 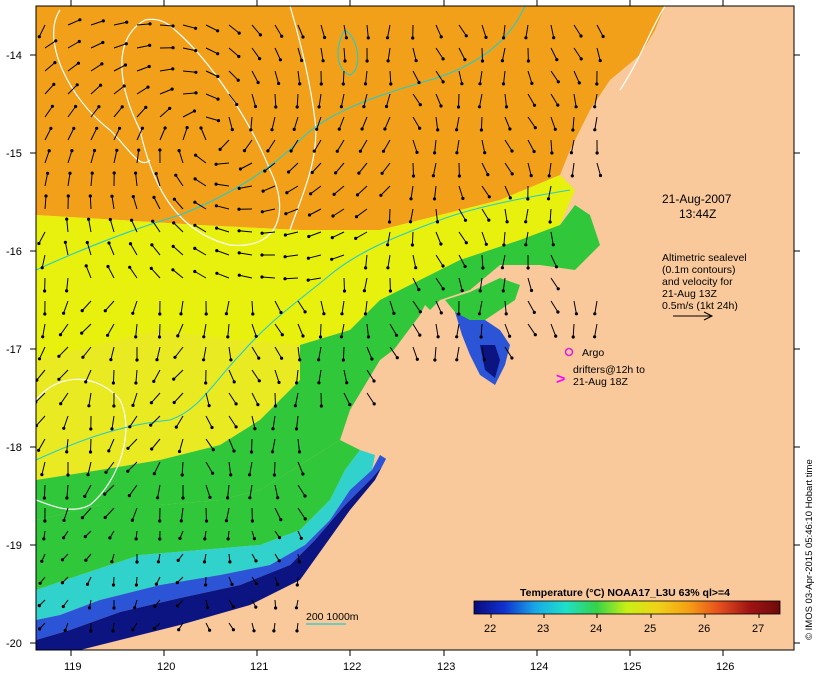 I want to click on lon-tick-label: 126, so click(x=725, y=667).